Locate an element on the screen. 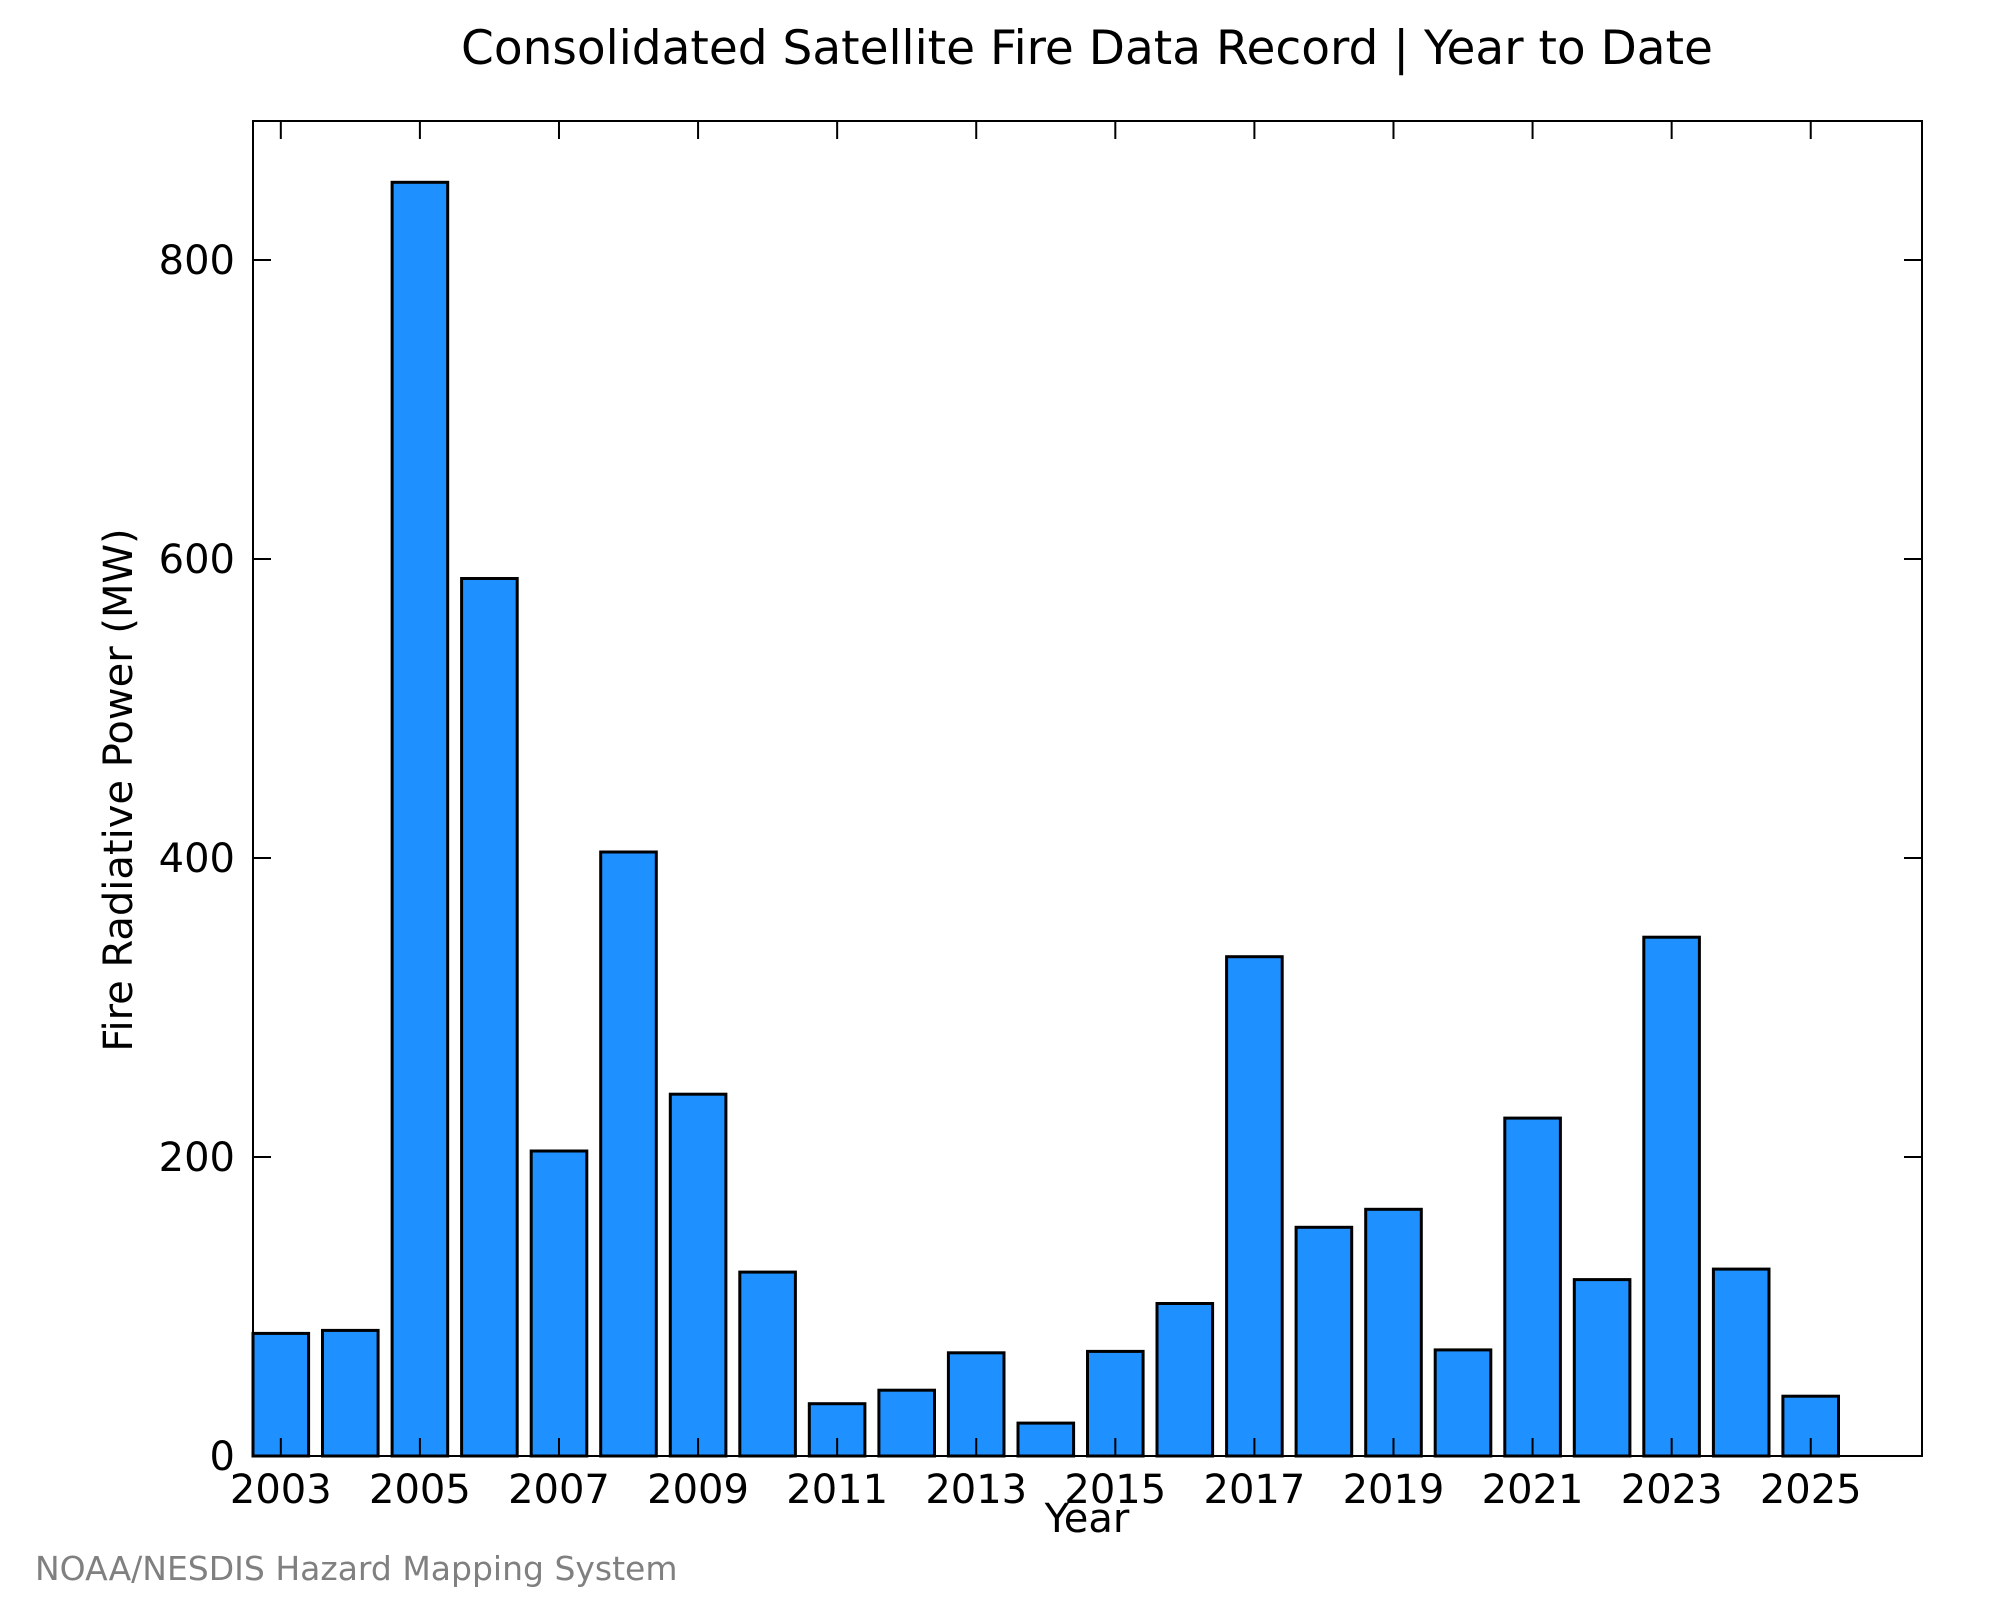  x-tick-label: 2017 is located at coordinates (1255, 1490).